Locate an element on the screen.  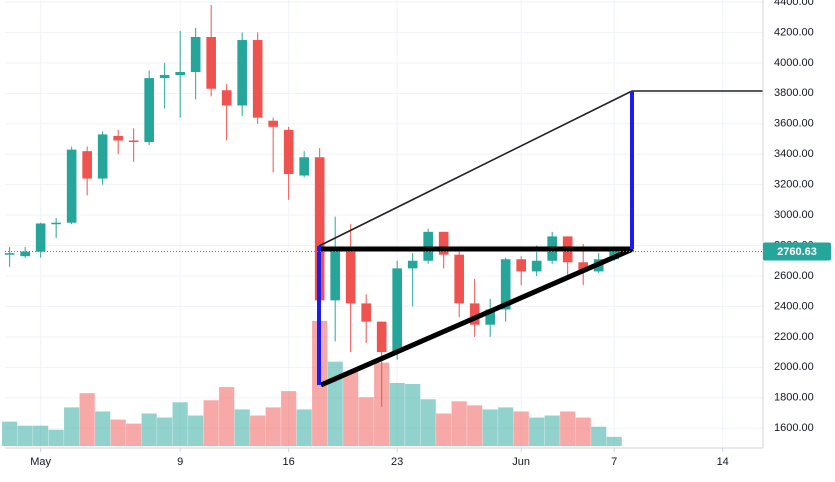
flag-bottom is located at coordinates (477, 317).